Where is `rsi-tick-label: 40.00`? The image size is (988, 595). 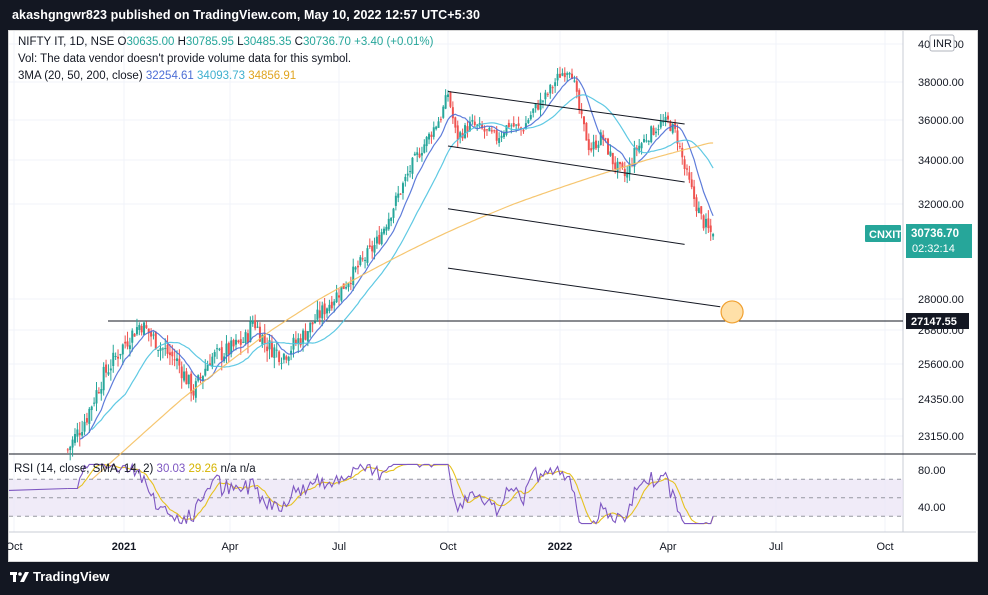
rsi-tick-label: 40.00 is located at coordinates (932, 508).